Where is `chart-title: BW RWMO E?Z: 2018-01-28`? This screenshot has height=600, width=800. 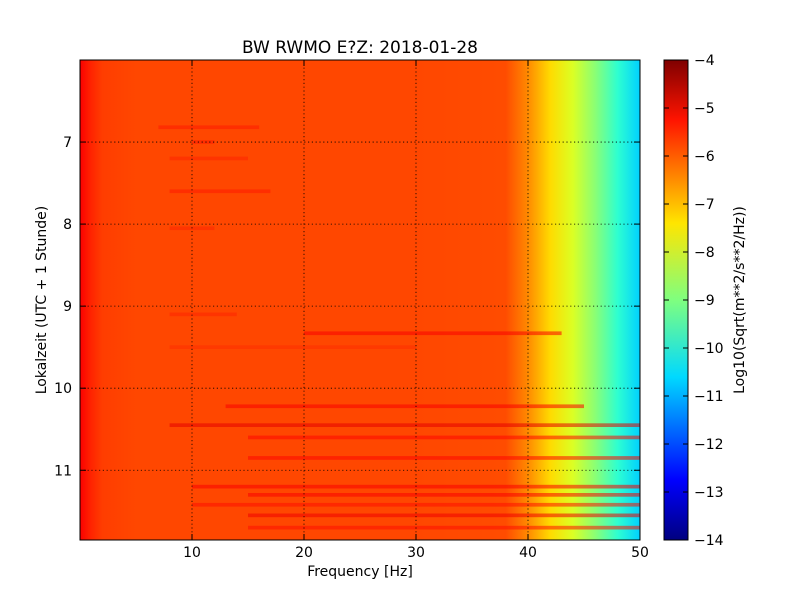 chart-title: BW RWMO E?Z: 2018-01-28 is located at coordinates (360, 48).